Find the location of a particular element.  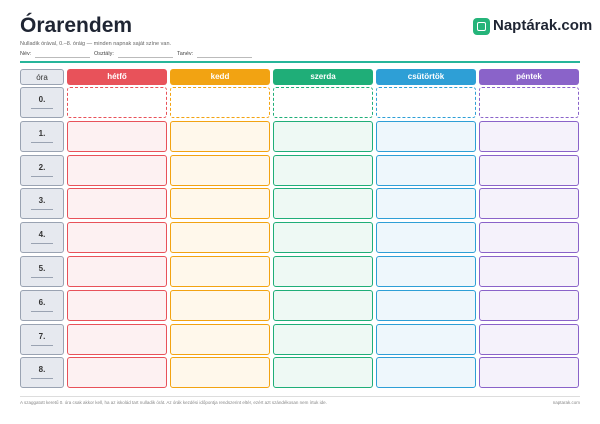

period-number: 3. is located at coordinates (42, 201).